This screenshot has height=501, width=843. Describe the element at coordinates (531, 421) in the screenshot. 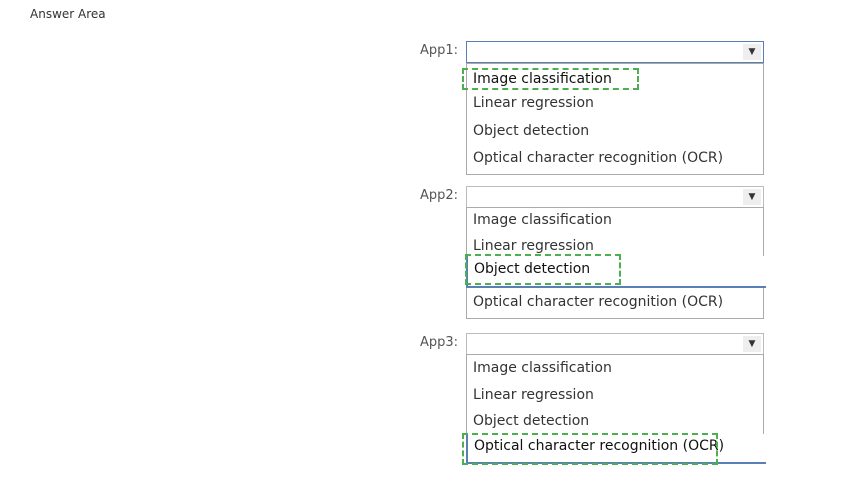

I see `app3-option-object-detection: Object detection` at that location.